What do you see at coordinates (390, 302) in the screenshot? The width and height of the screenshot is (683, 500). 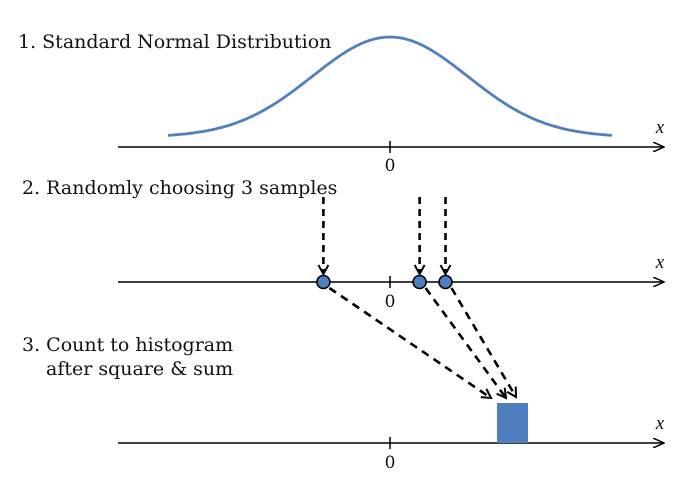 I see `origin-label-2: 0` at bounding box center [390, 302].